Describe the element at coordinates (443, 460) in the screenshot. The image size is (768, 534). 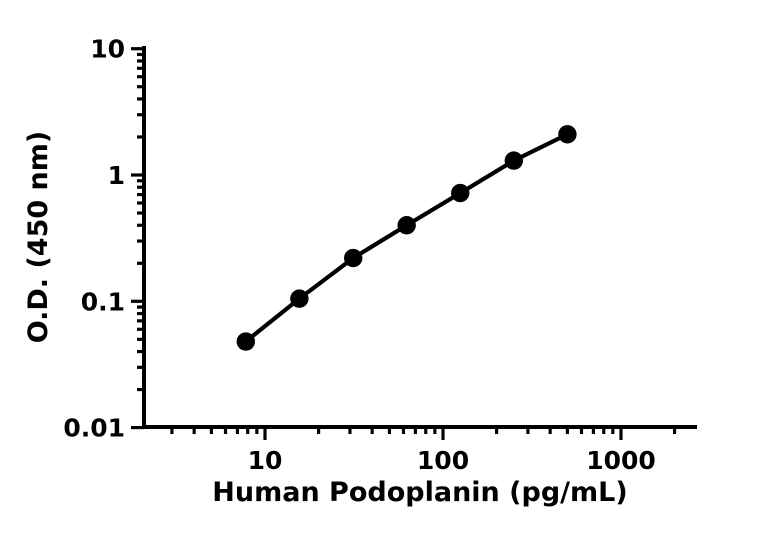
I see `x-tick-label: 100` at that location.